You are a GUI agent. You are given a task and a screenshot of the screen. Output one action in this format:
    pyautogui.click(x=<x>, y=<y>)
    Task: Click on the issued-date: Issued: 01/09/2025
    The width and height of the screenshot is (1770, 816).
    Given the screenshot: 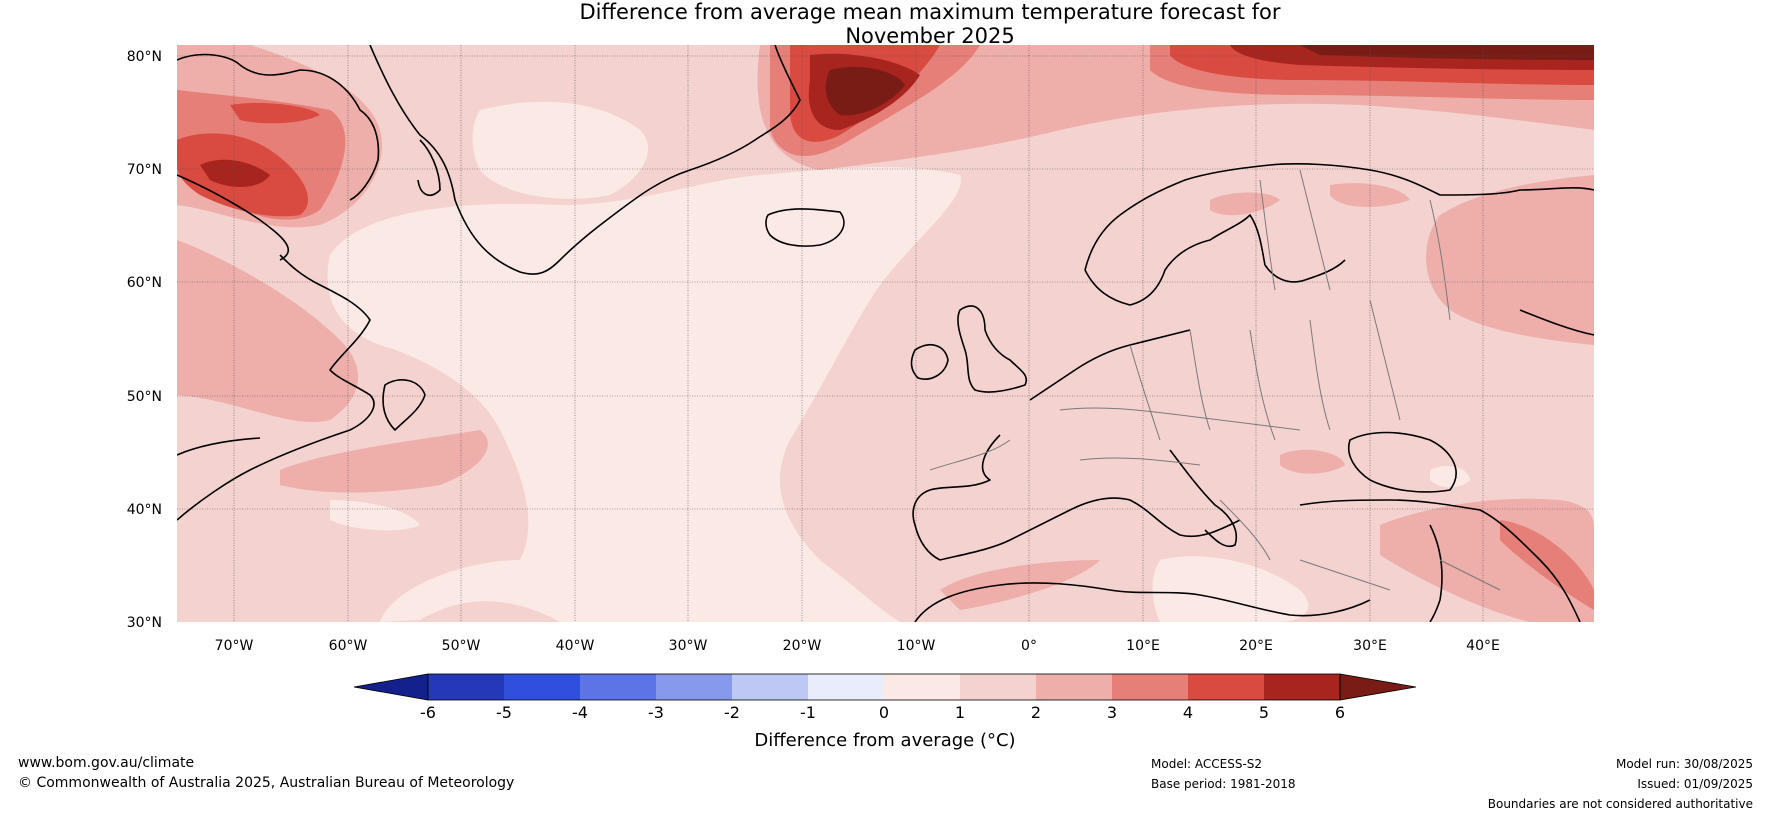 What is the action you would take?
    pyautogui.click(x=1695, y=784)
    